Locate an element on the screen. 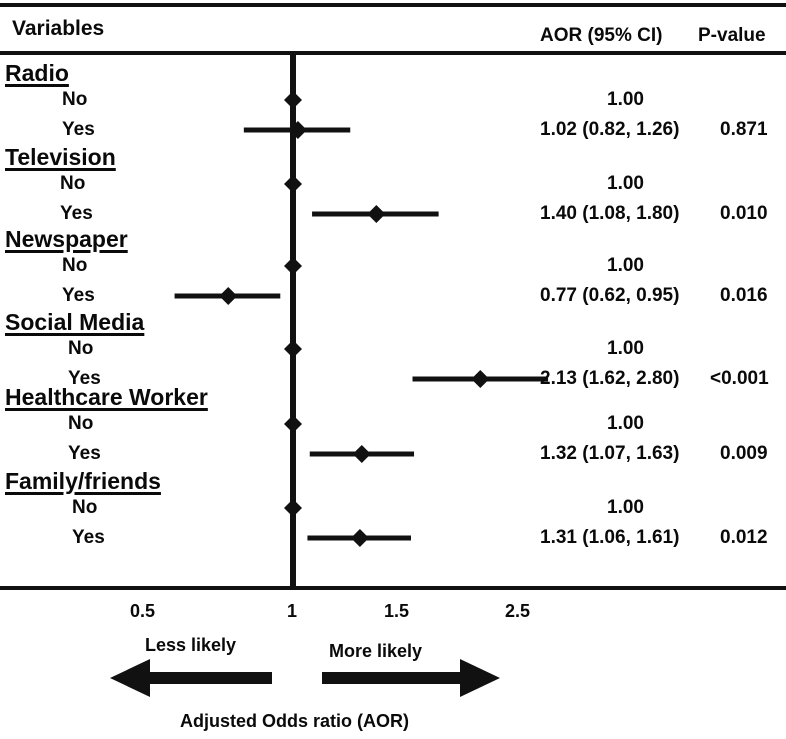 The width and height of the screenshot is (786, 739). p-value: <0.001 is located at coordinates (739, 378).